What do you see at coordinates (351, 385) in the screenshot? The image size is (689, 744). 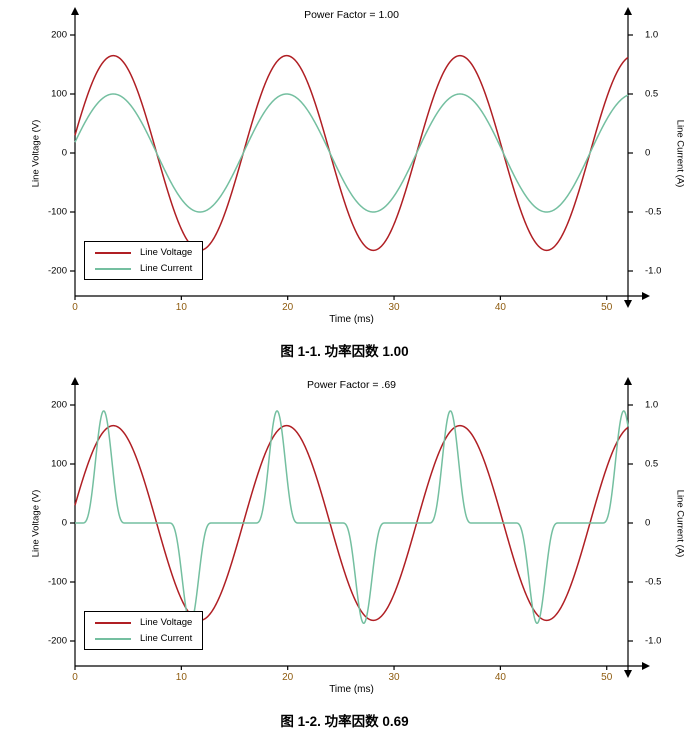 I see `chart-title: Power Factor = .69` at bounding box center [351, 385].